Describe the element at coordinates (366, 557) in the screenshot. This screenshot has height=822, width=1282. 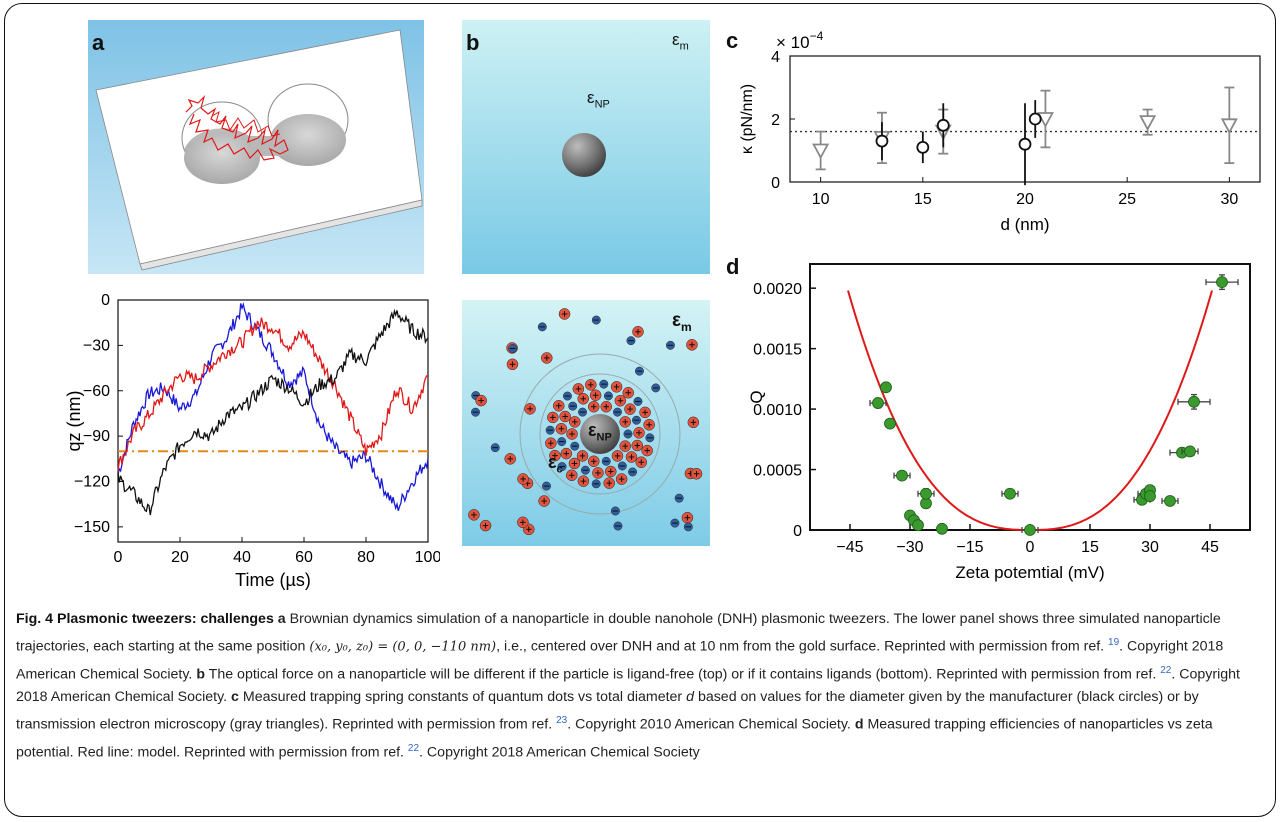
I see `x-tick-label: 80` at that location.